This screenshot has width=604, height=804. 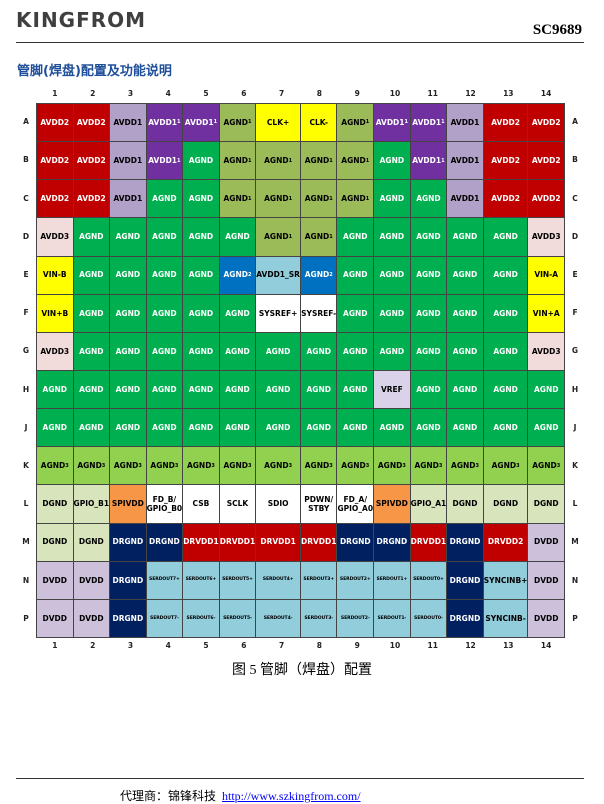 What do you see at coordinates (91, 580) in the screenshot?
I see `pin-name: DVDD` at bounding box center [91, 580].